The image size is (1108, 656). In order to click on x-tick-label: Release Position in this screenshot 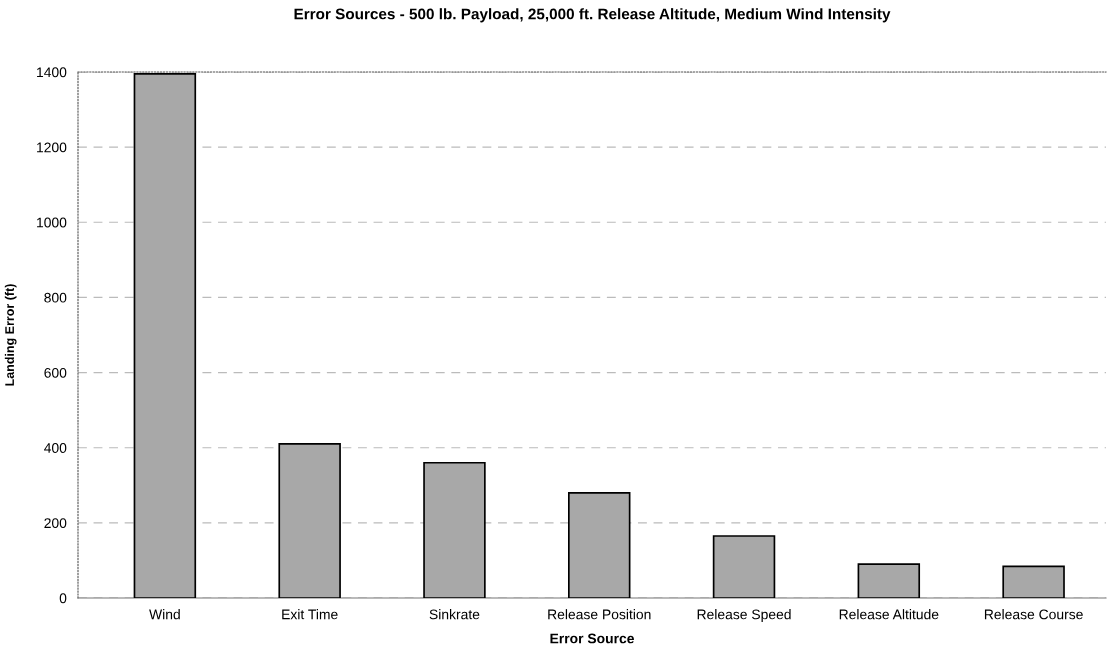, I will do `click(599, 614)`.